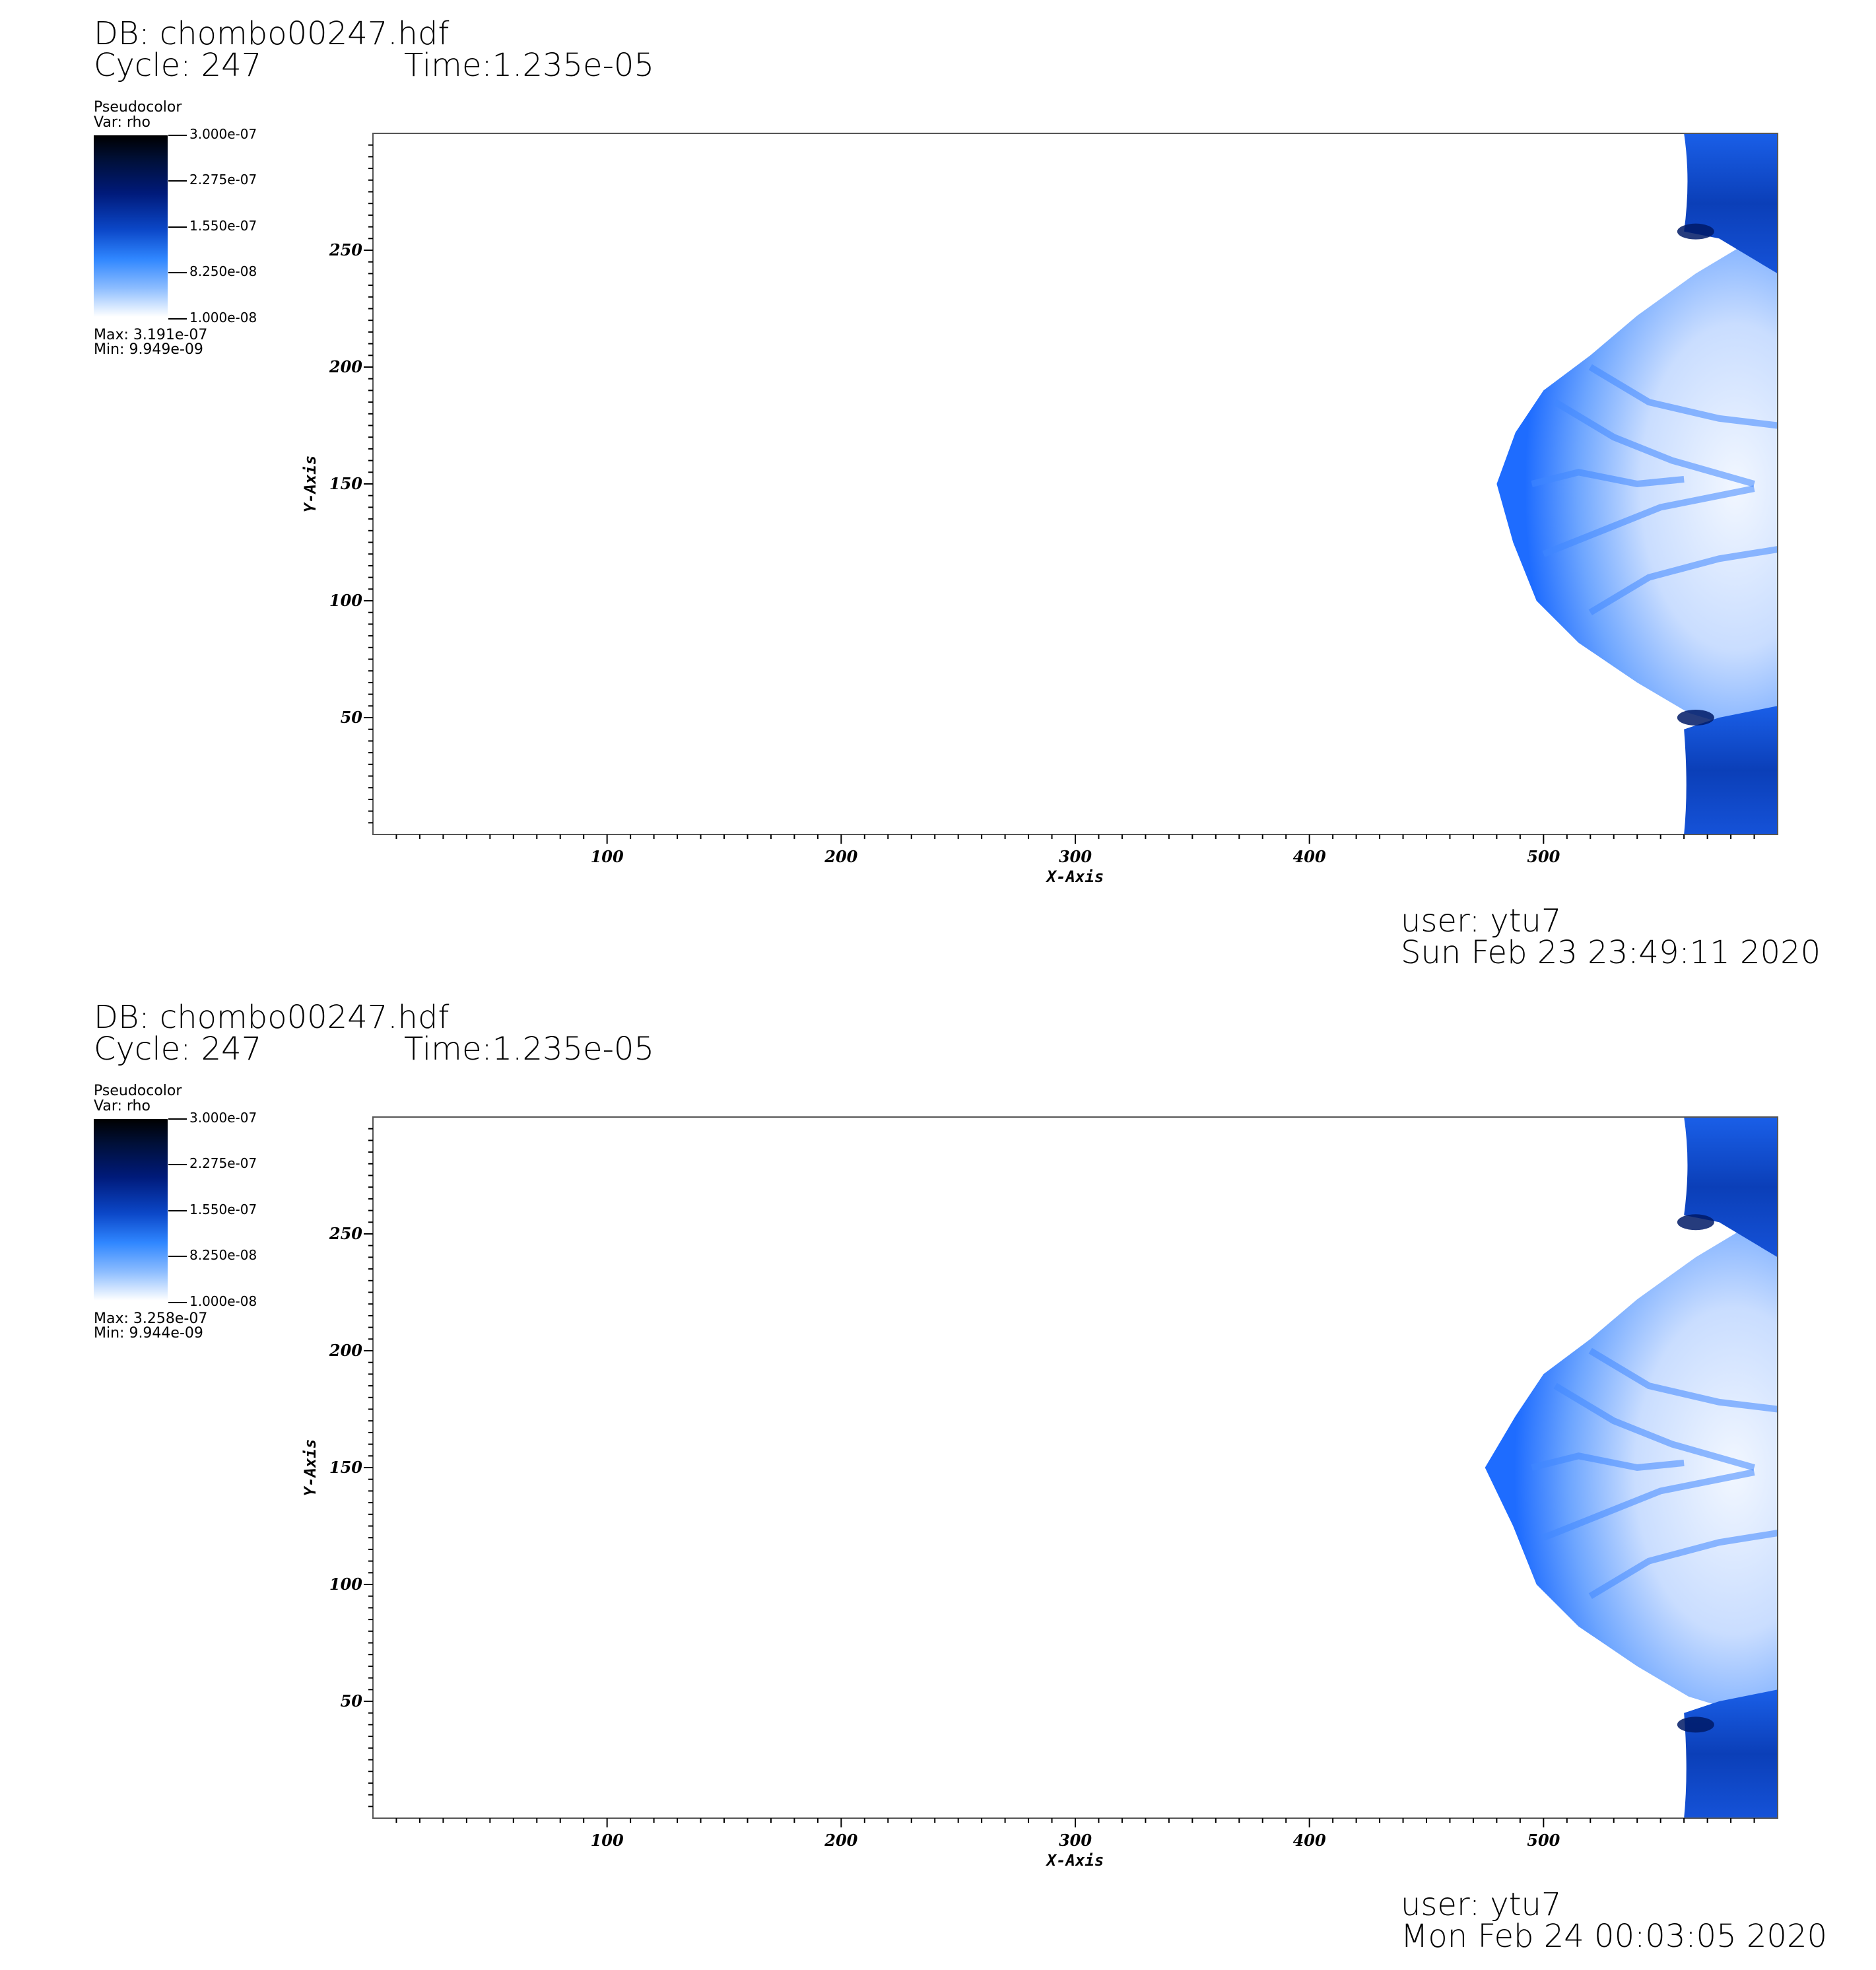 The height and width of the screenshot is (1970, 1876). Describe the element at coordinates (151, 335) in the screenshot. I see `legend-max: Max: 3.191e-07` at that location.